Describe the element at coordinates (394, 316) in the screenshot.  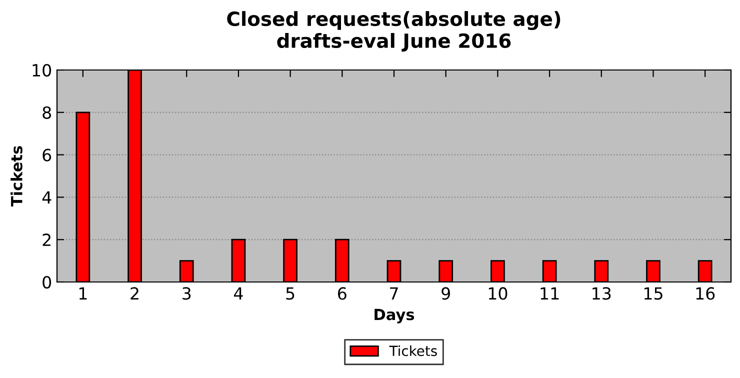
I see `x-axis-title: Days` at that location.